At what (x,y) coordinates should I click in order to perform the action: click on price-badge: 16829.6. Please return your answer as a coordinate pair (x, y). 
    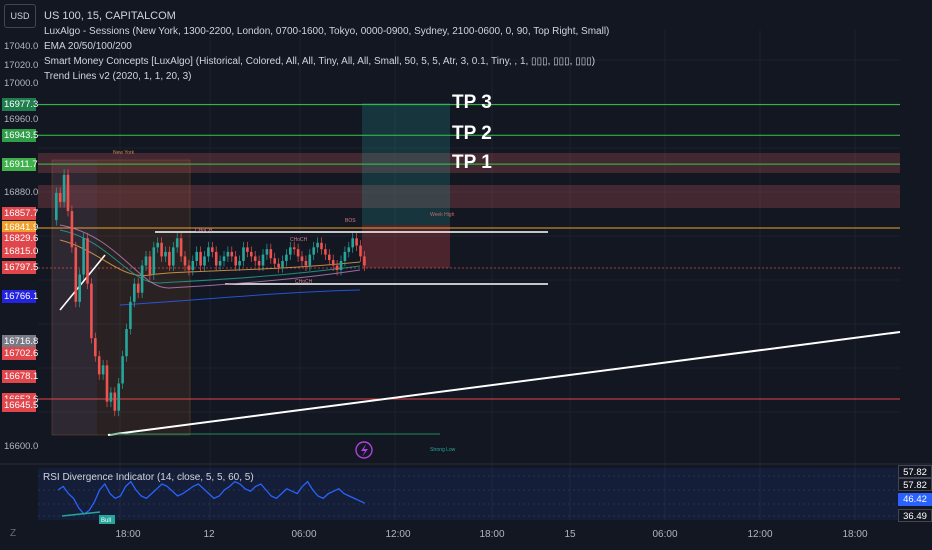
    Looking at the image, I should click on (20, 239).